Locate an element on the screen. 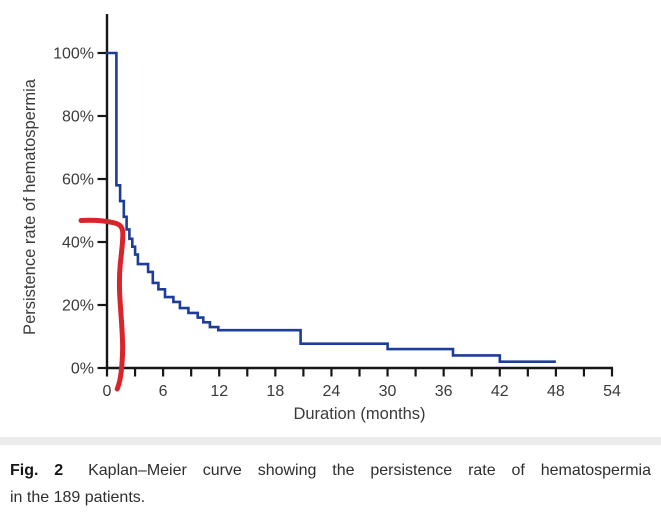  y-axis-title: Persistence rate of hematospermia is located at coordinates (30, 207).